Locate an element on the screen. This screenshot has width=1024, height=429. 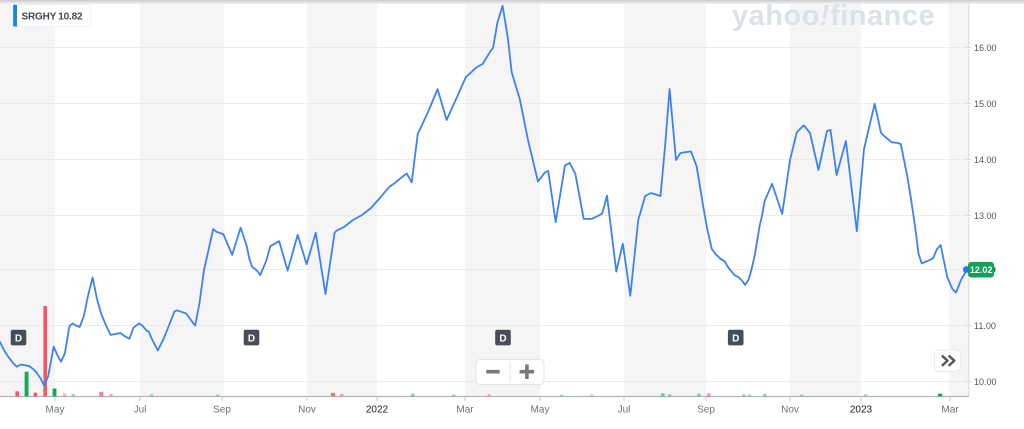
svg-text: 13.00 is located at coordinates (985, 216).